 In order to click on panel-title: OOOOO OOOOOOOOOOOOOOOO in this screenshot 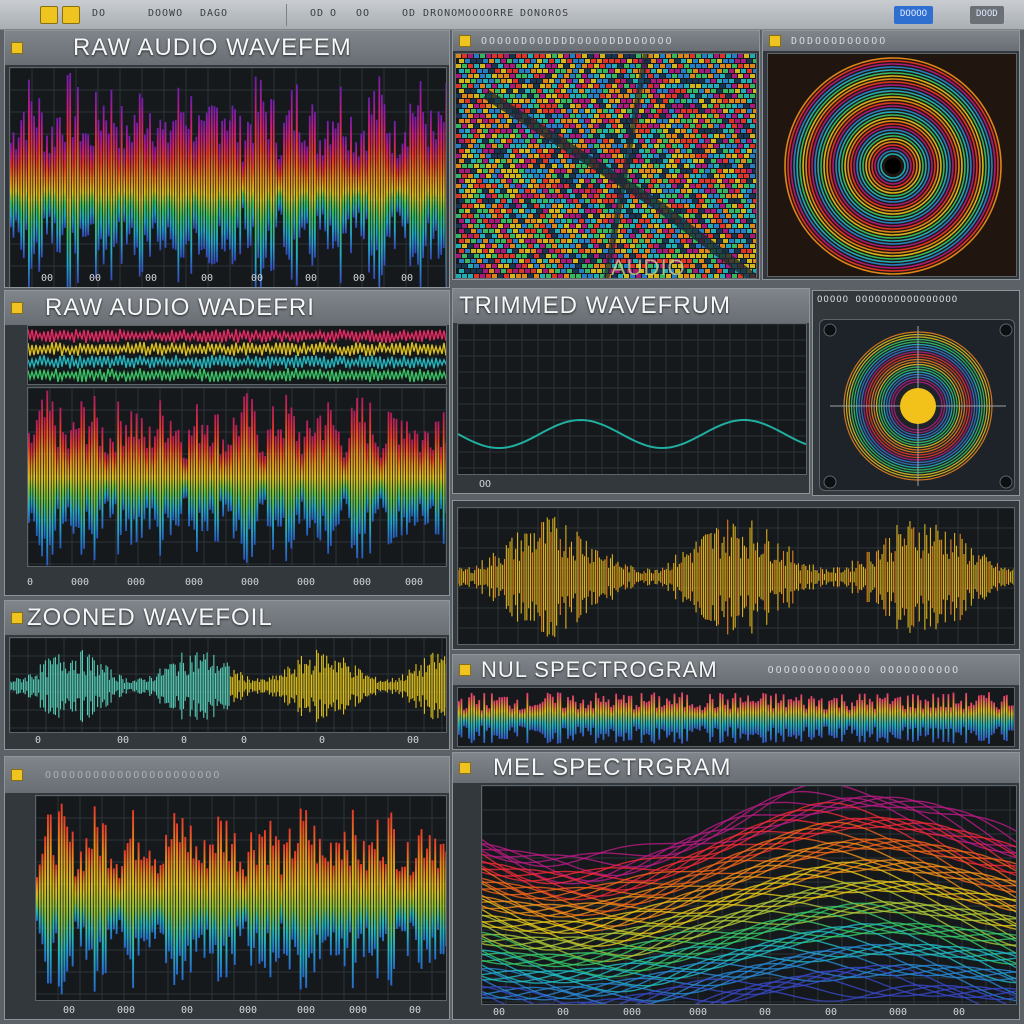, I will do `click(888, 300)`.